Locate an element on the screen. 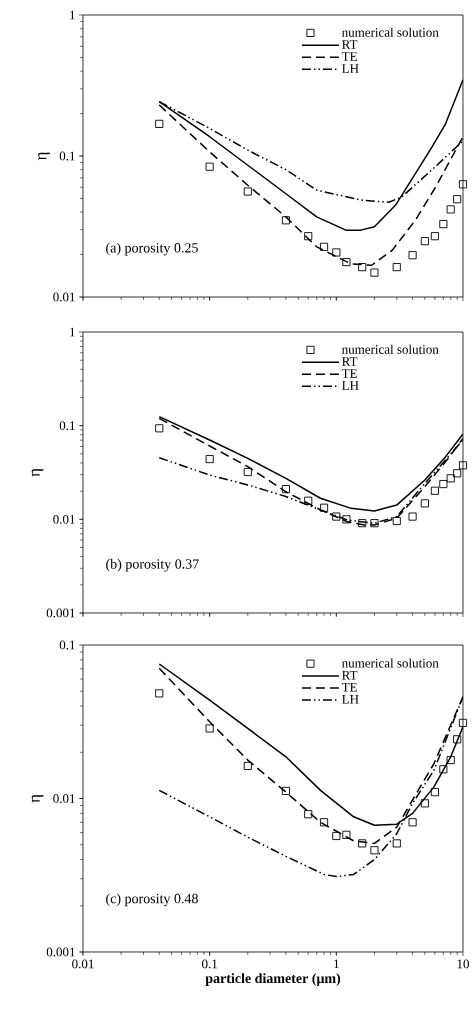 This screenshot has height=1018, width=473. annotation: (a) porosity 0.25 is located at coordinates (152, 249).